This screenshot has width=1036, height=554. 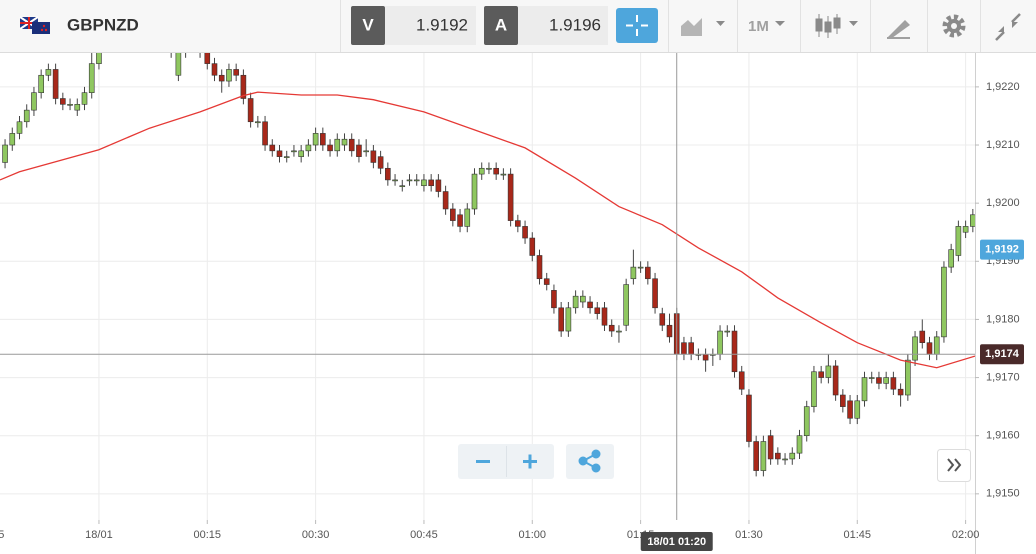 I want to click on zoom-controls, so click(x=714, y=463).